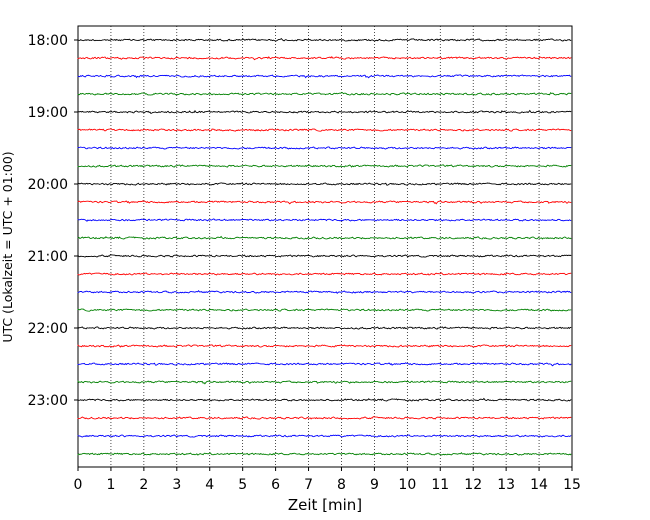 Image resolution: width=650 pixels, height=520 pixels. Describe the element at coordinates (539, 485) in the screenshot. I see `x-tick-label: 14` at that location.